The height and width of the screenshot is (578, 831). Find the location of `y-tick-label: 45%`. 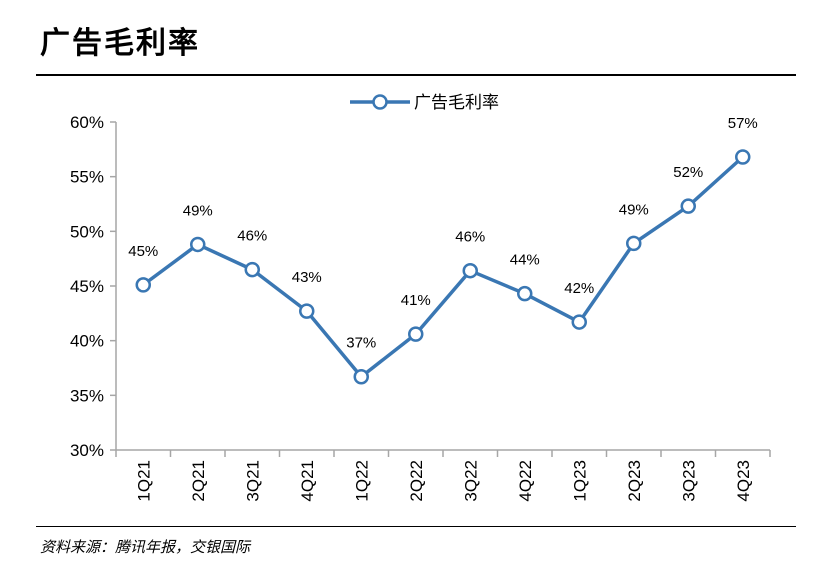

y-tick-label: 45% is located at coordinates (87, 286).